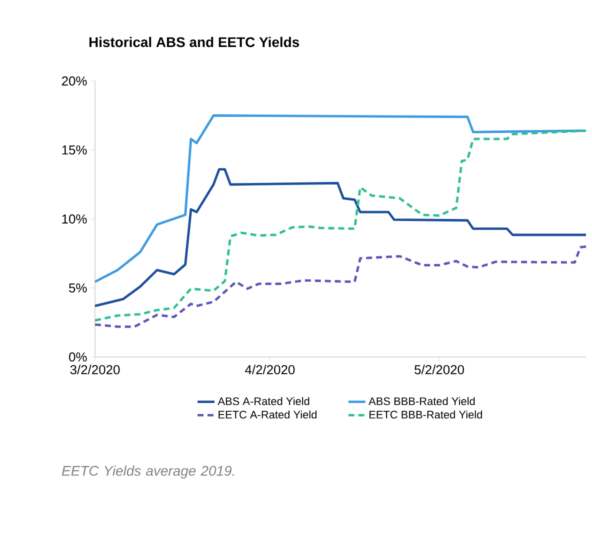 The height and width of the screenshot is (534, 592). I want to click on y-tick-label: 10%, so click(74, 219).